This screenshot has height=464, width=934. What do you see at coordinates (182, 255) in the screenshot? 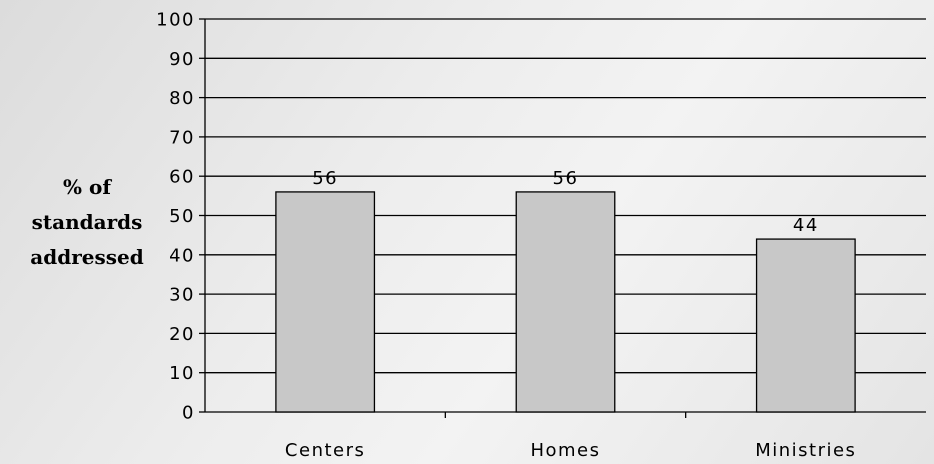
I see `y-tick-label-40: 40` at bounding box center [182, 255].